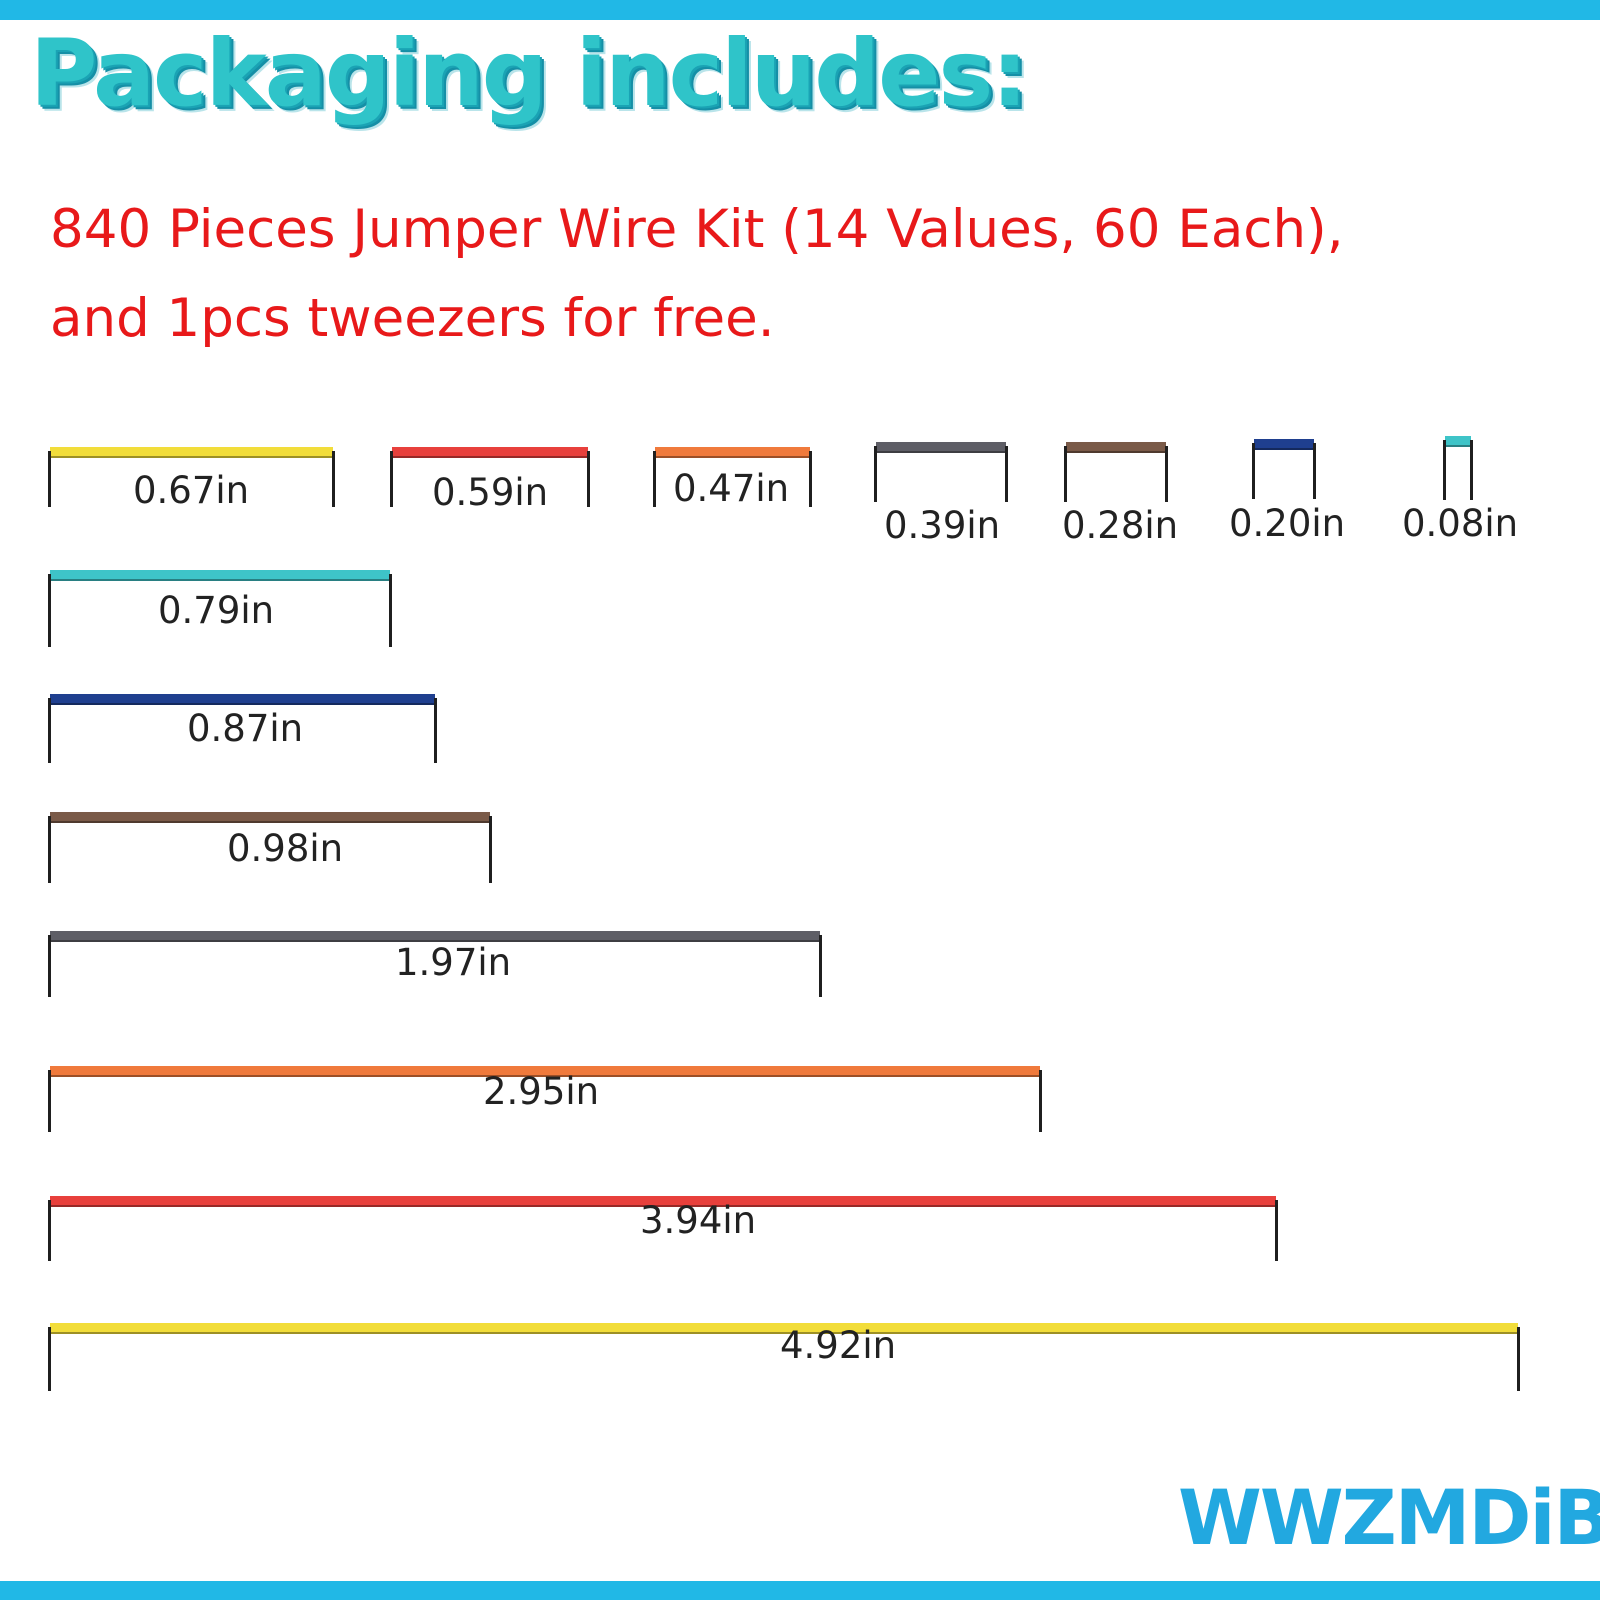  I want to click on wire-length-label: 0.28in, so click(1120, 525).